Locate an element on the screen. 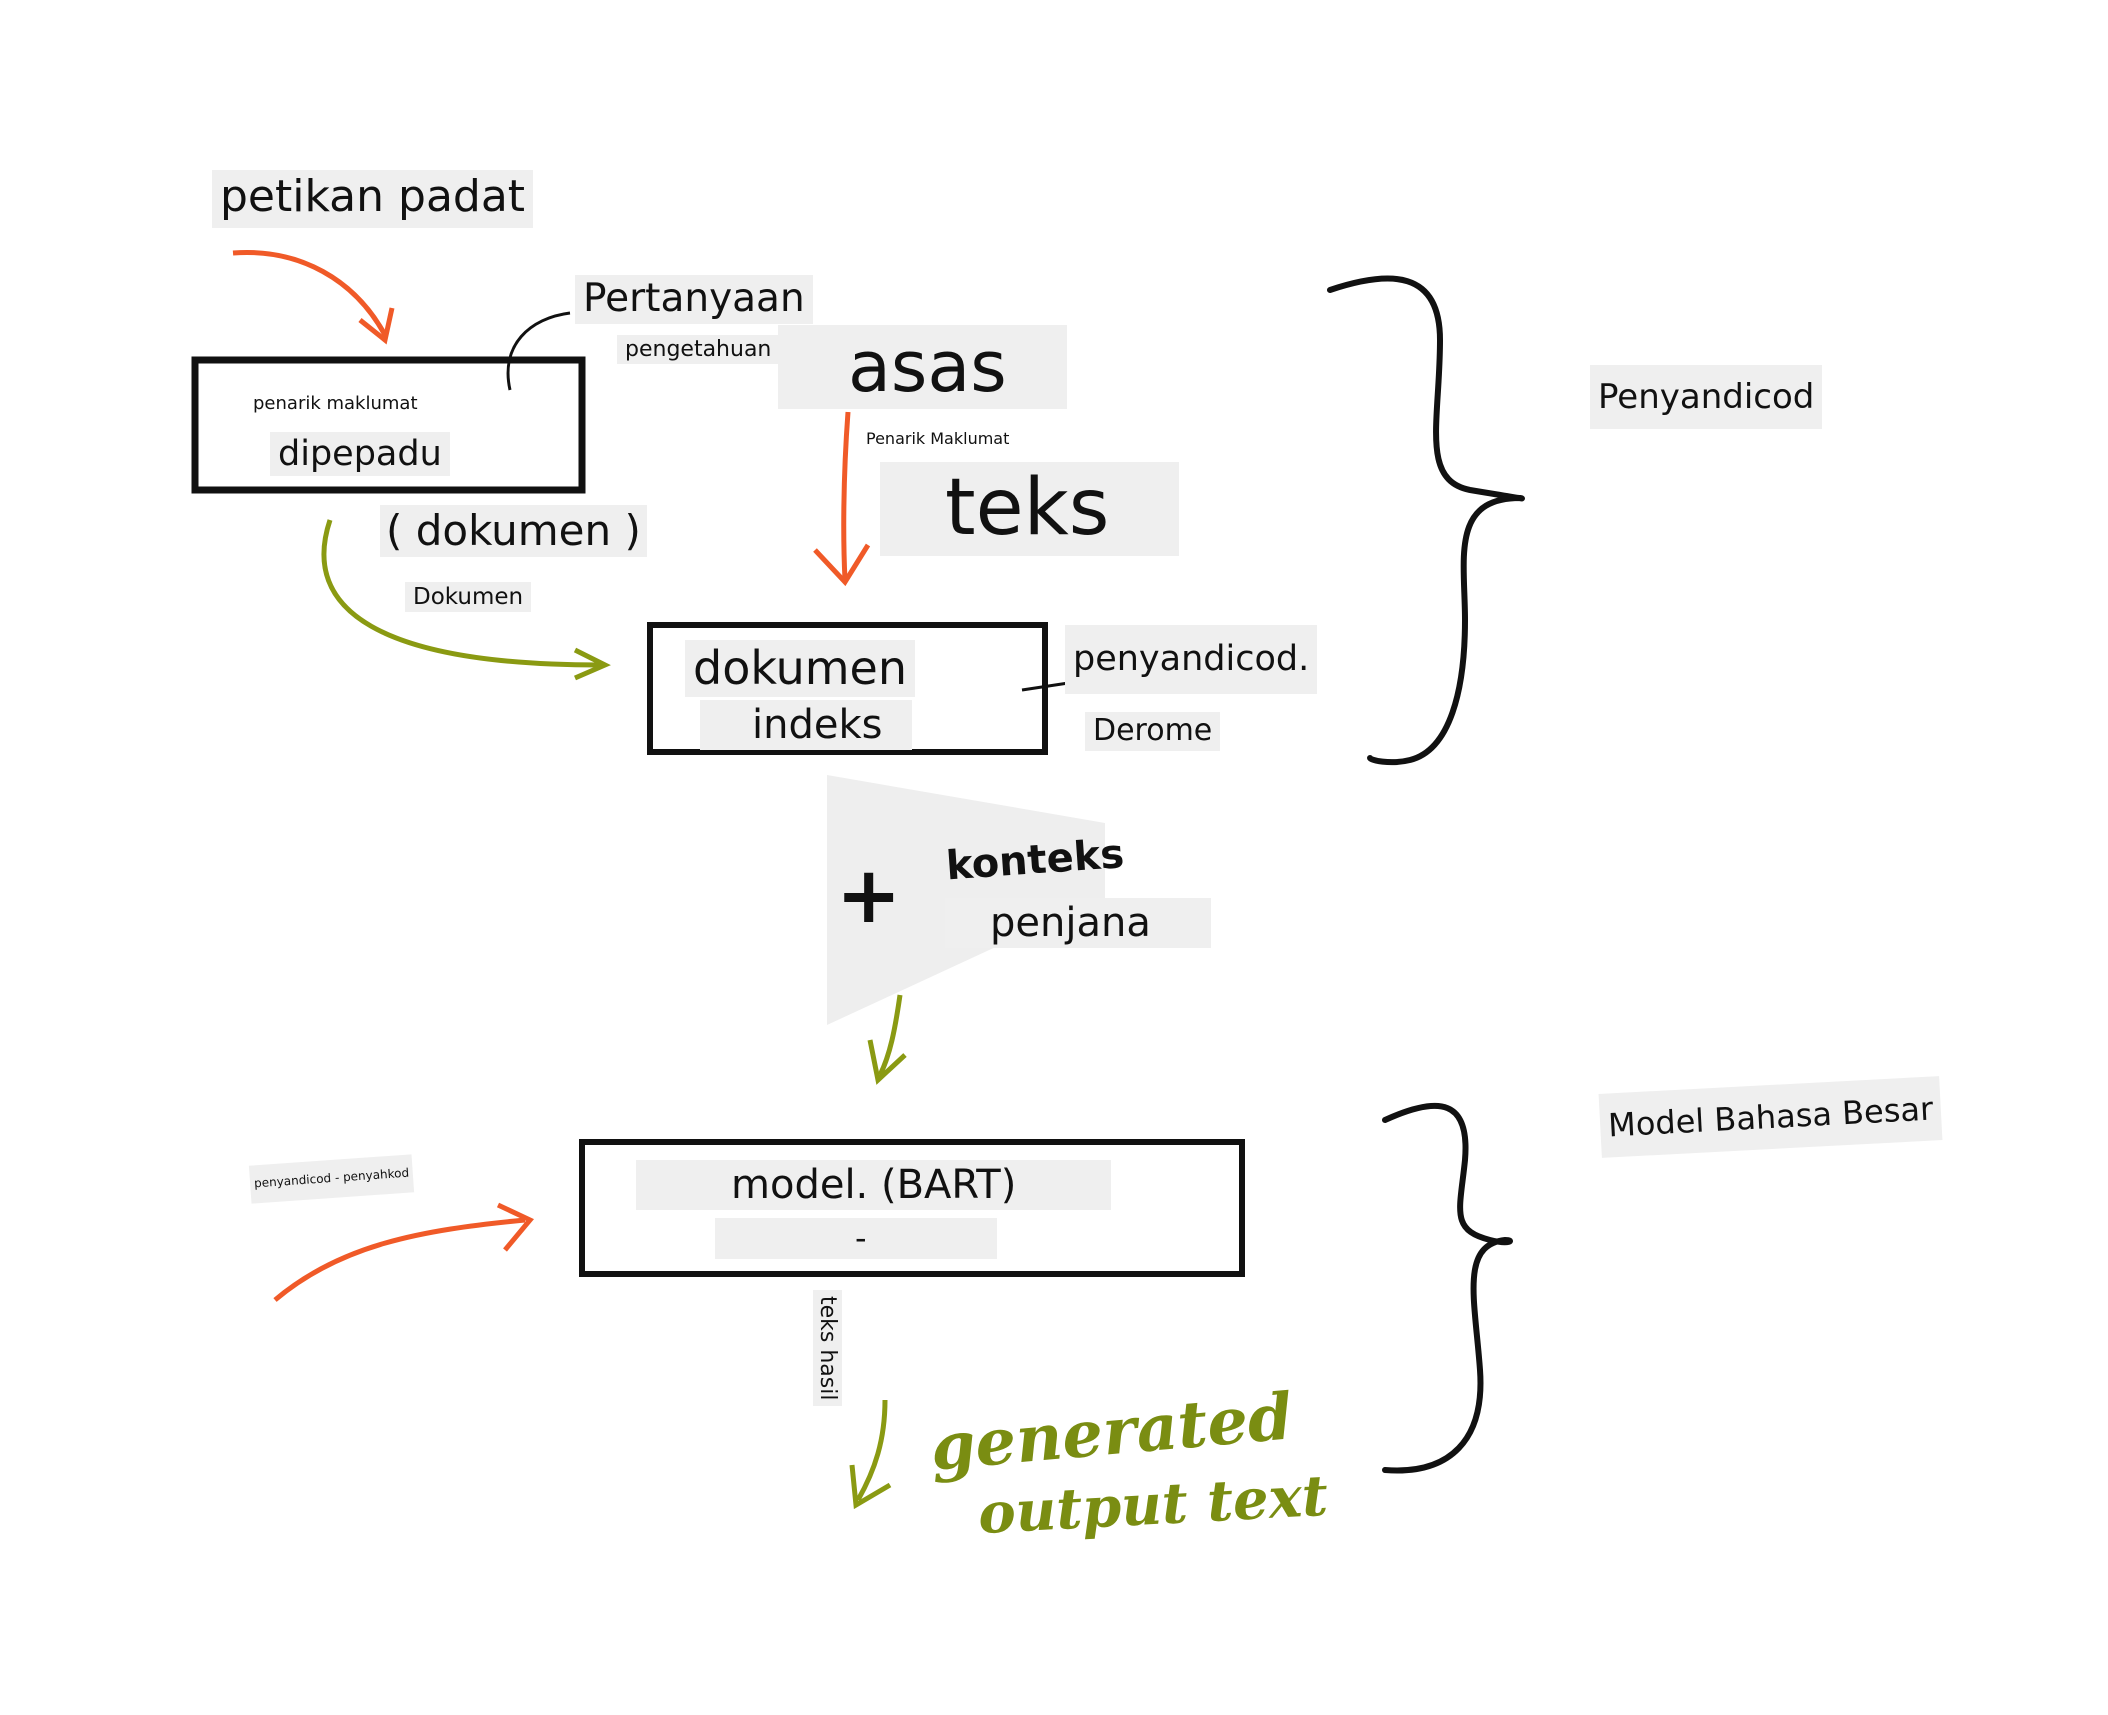 The height and width of the screenshot is (1715, 2108). label-asas: asas is located at coordinates (922, 367).